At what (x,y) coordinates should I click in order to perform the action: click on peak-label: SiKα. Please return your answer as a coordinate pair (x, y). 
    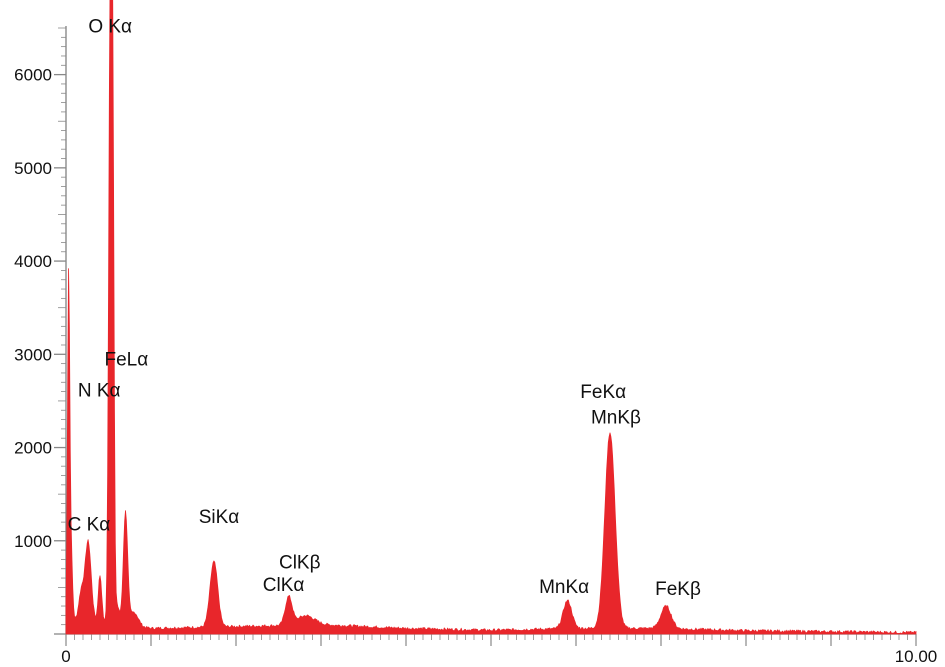
    Looking at the image, I should click on (219, 517).